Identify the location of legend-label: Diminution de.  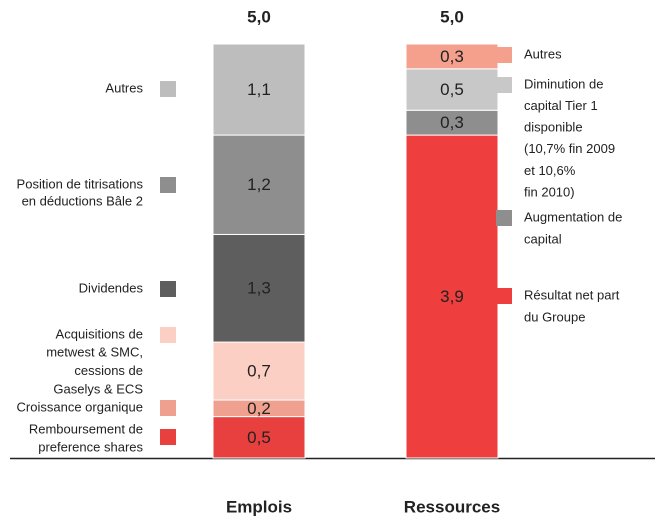
(564, 83).